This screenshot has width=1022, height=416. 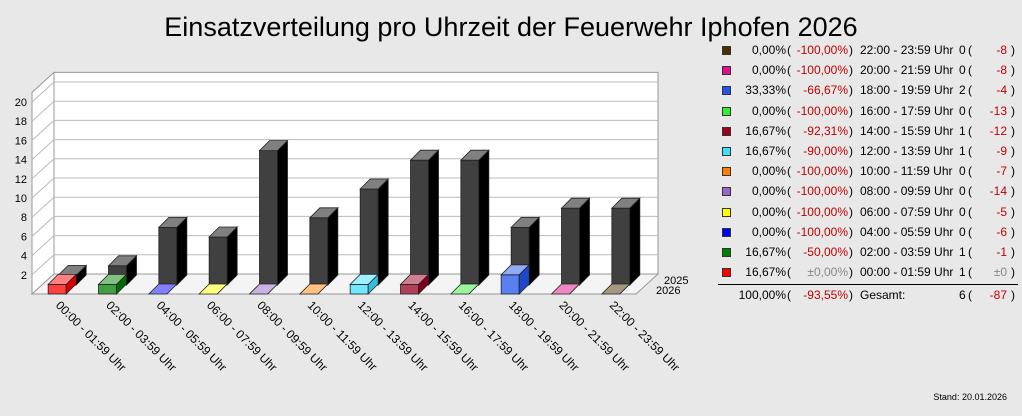 What do you see at coordinates (998, 191) in the screenshot?
I see `legend-diff: -14` at bounding box center [998, 191].